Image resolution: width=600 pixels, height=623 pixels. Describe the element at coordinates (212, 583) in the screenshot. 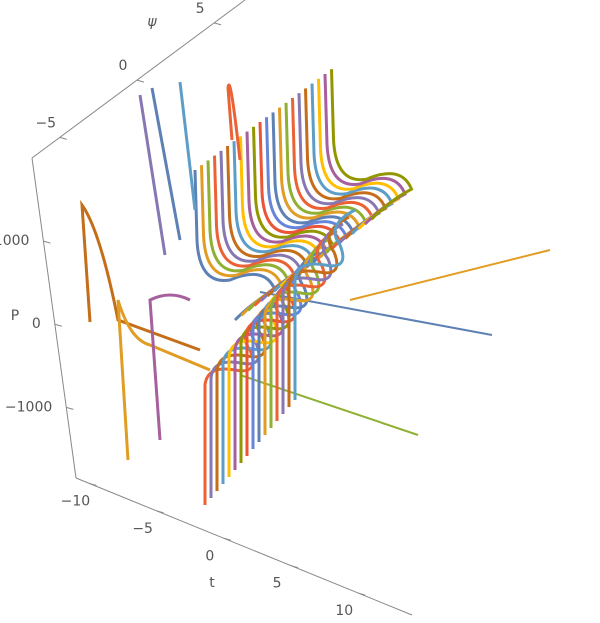

I see `x-axis-label: t` at that location.